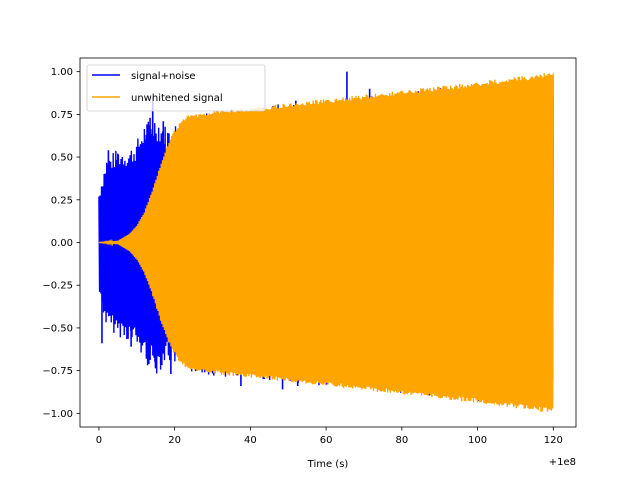  I want to click on y-tick-label: 0.25, so click(62, 200).